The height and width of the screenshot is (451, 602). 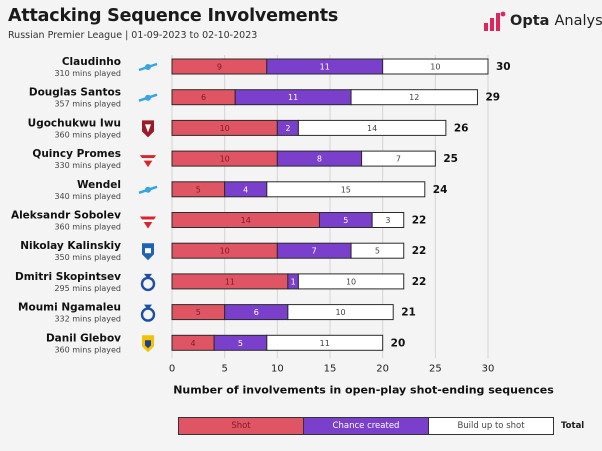 I want to click on spartak-crest-icon, so click(x=148, y=161).